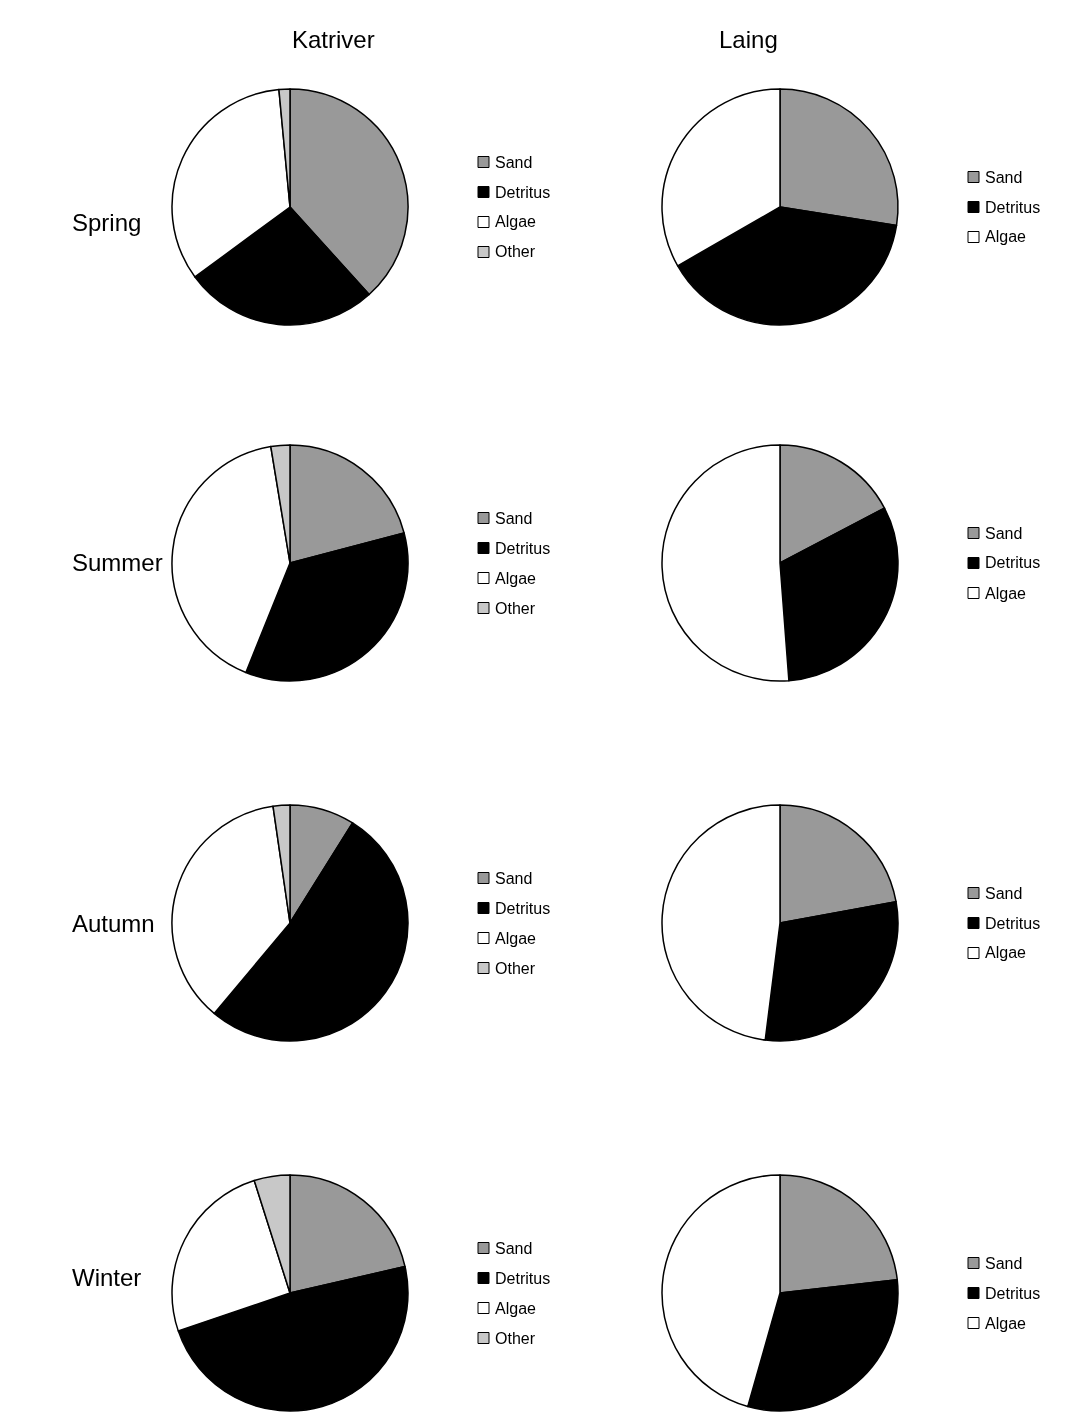 Image resolution: width=1083 pixels, height=1418 pixels. What do you see at coordinates (113, 923) in the screenshot?
I see `text: Autumn` at bounding box center [113, 923].